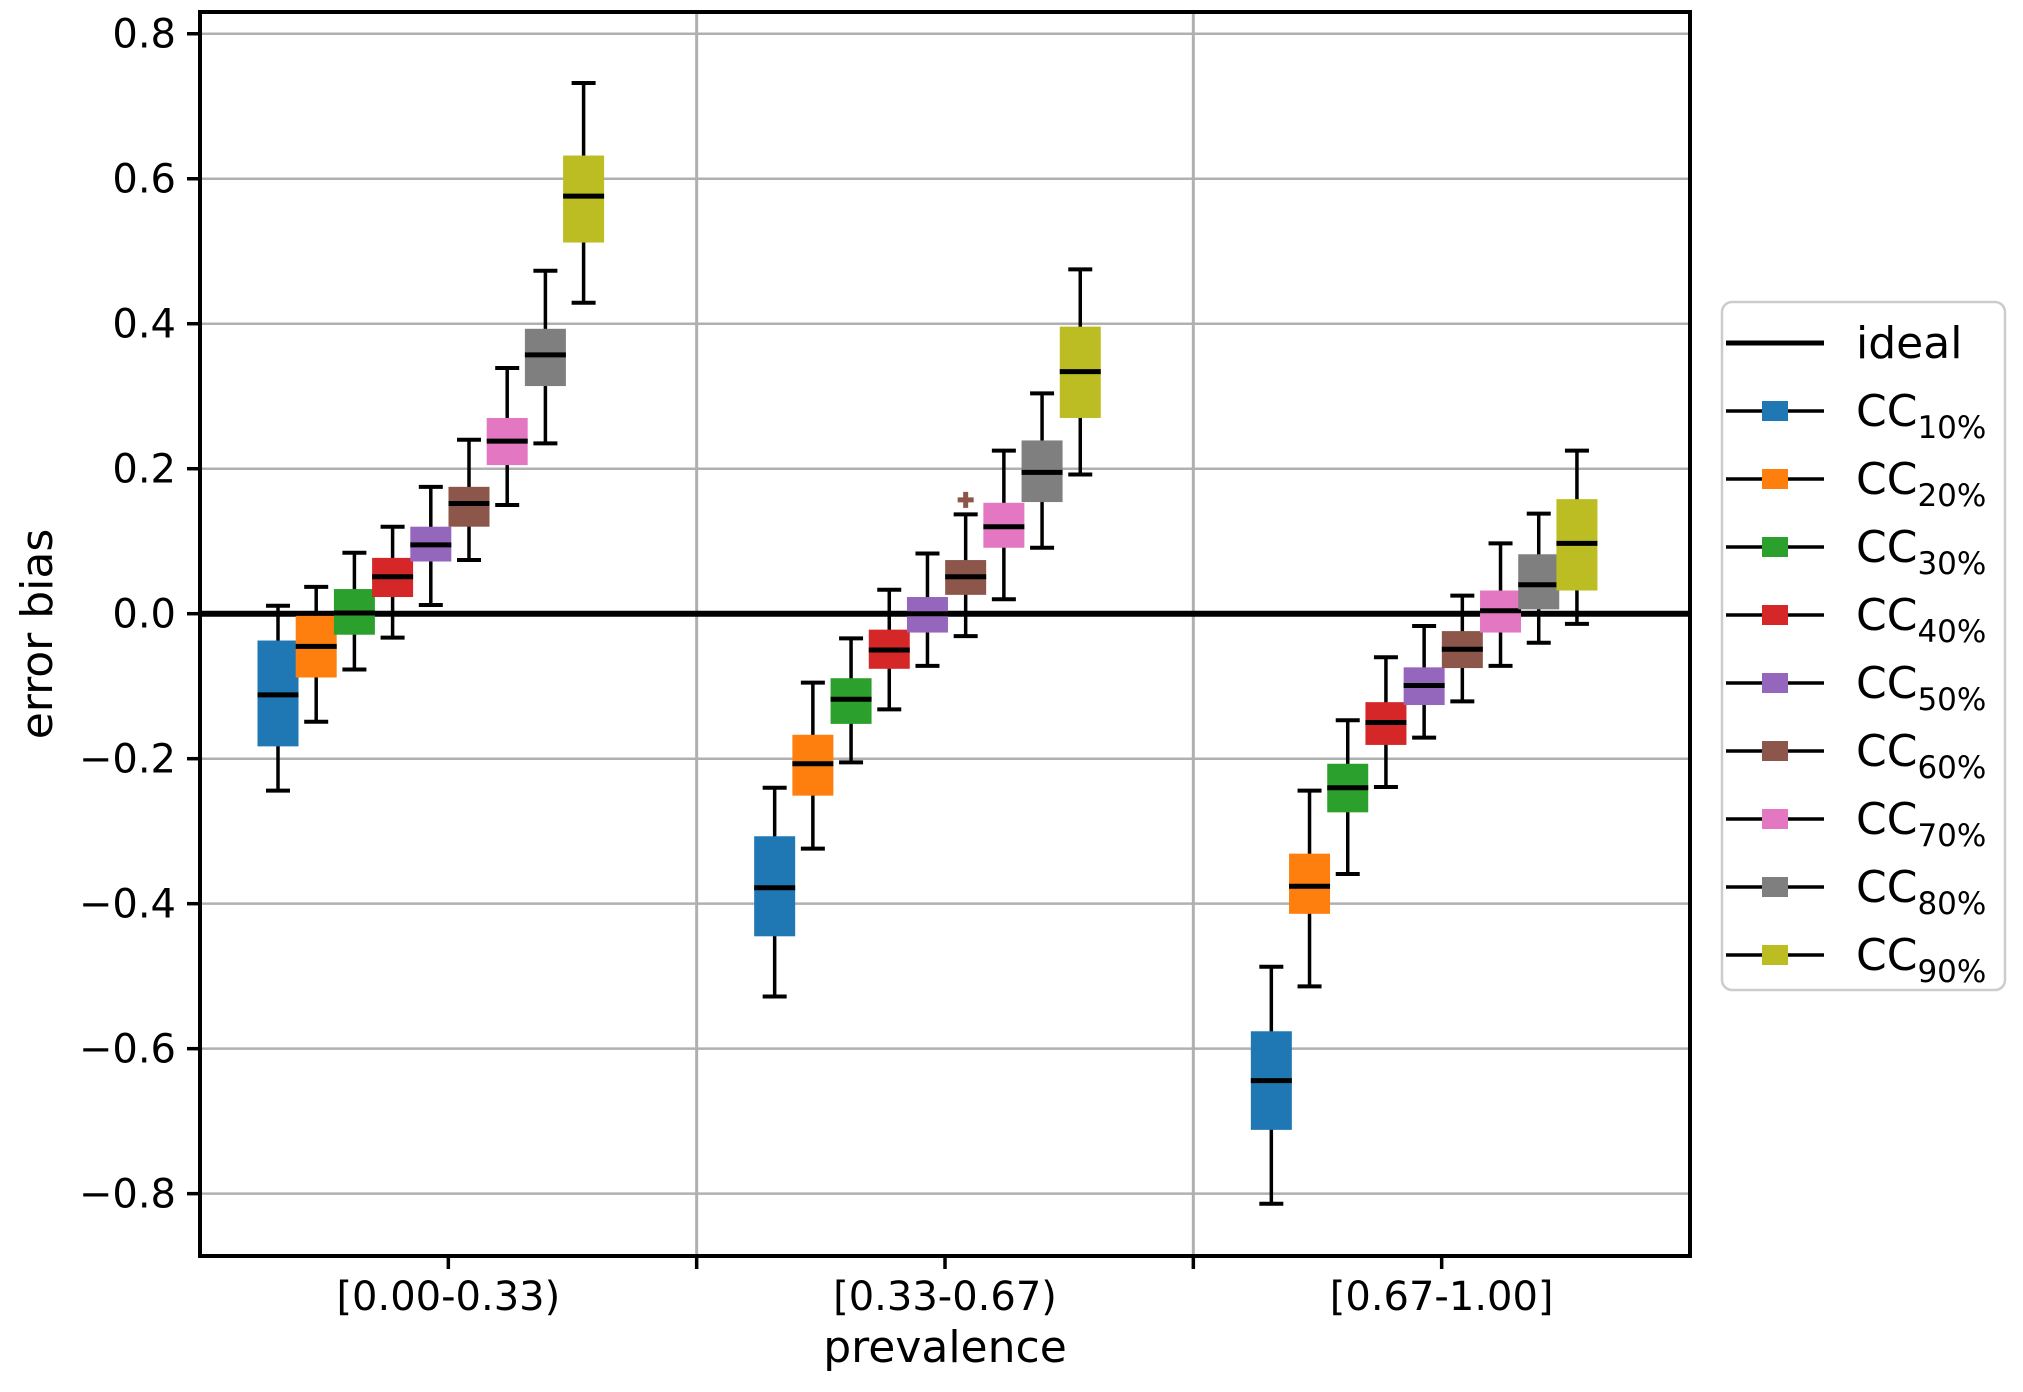  Describe the element at coordinates (1951, 496) in the screenshot. I see `legend-label-subscript: 20%` at that location.